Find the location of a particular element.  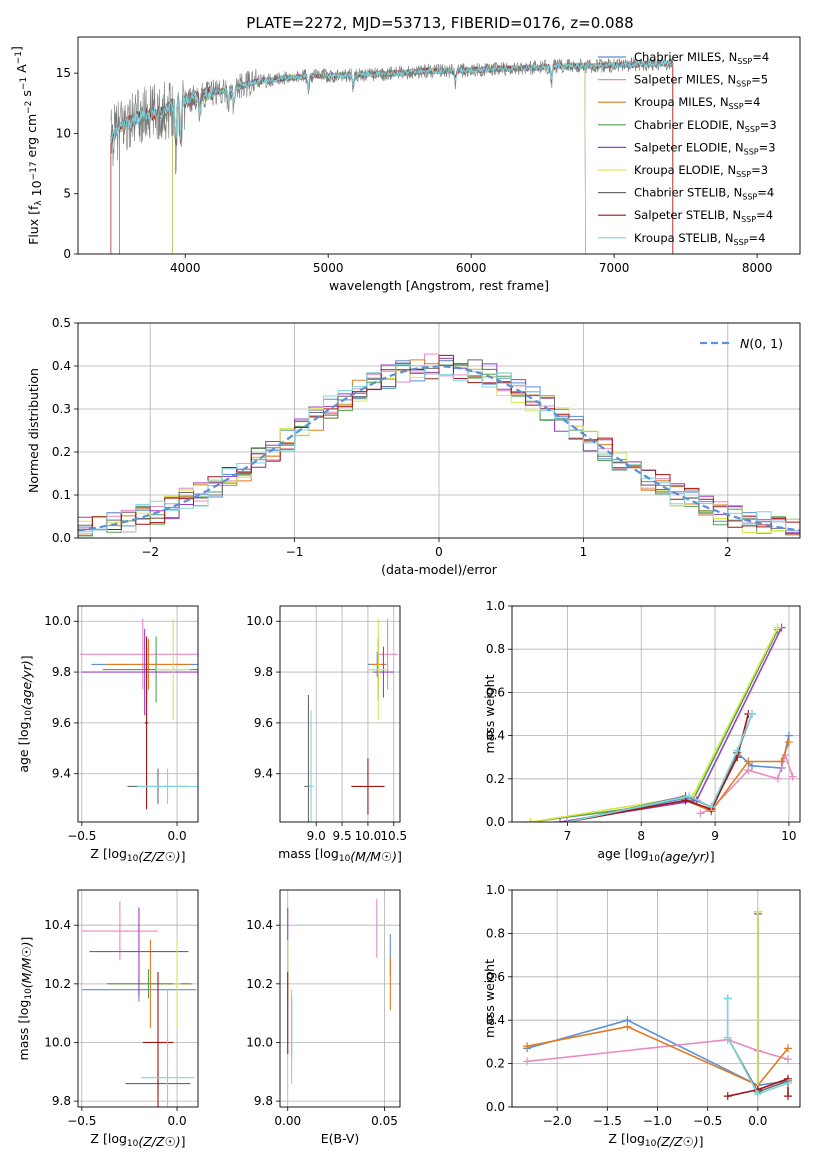

legend-label: N(0, 1) is located at coordinates (761, 343).